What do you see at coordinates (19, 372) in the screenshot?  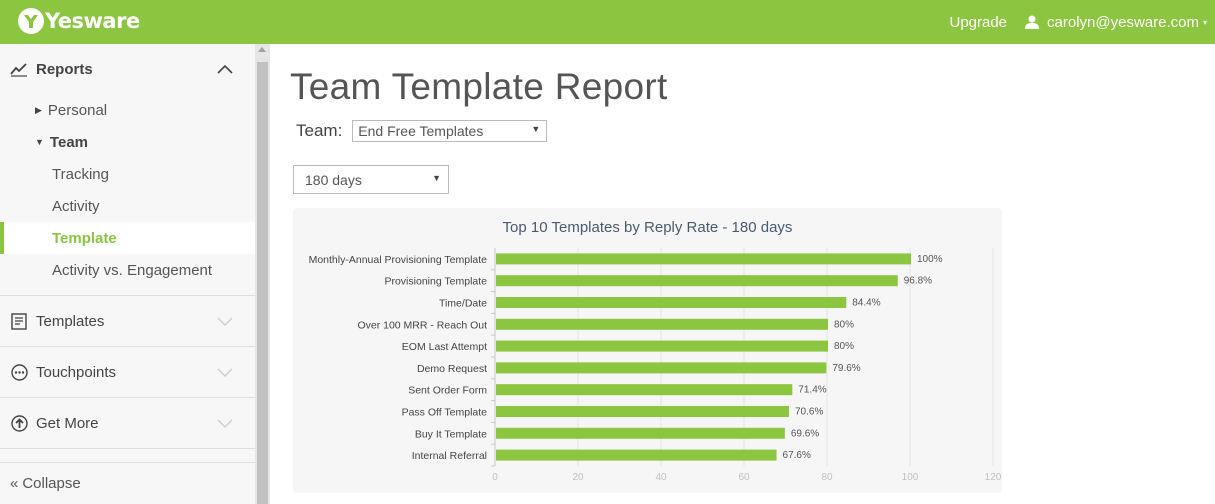 I see `touchpoints-dots-icon` at bounding box center [19, 372].